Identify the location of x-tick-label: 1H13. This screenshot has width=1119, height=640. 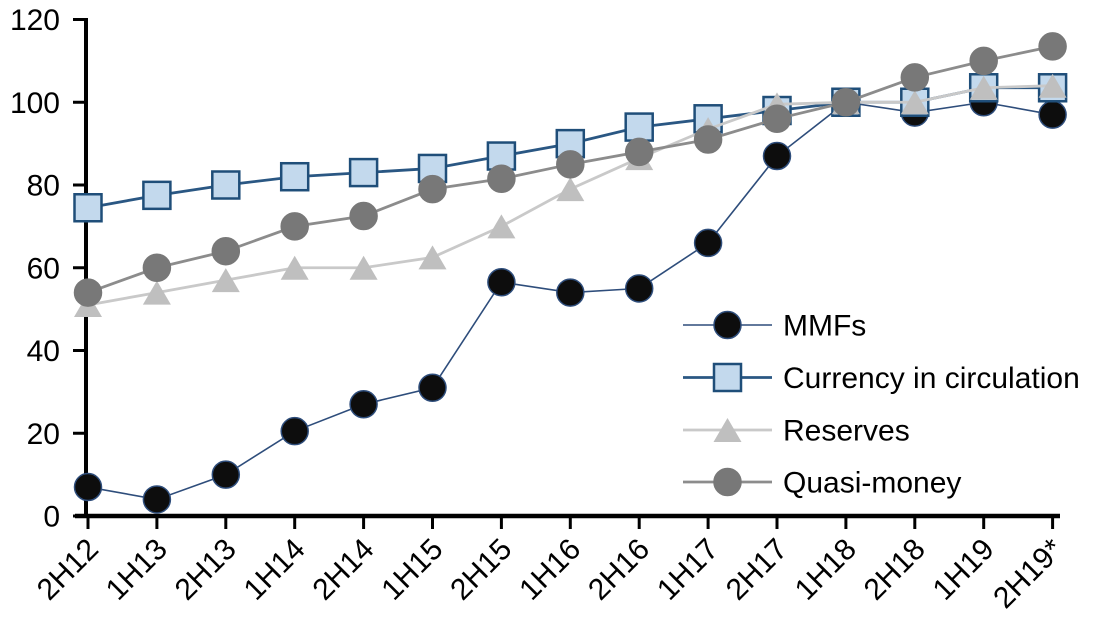
(137, 570).